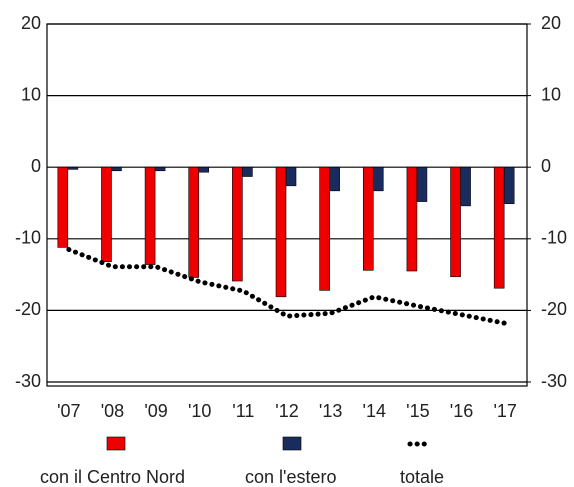  I want to click on y-tick-label: 20, so click(31, 23).